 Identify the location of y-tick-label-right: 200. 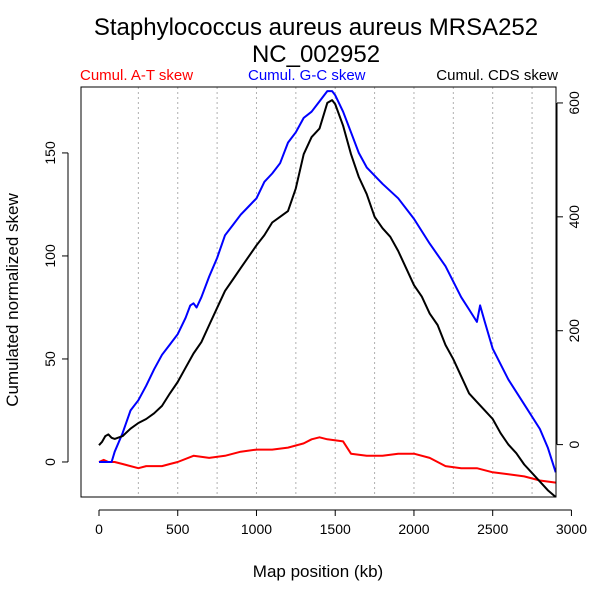
(574, 331).